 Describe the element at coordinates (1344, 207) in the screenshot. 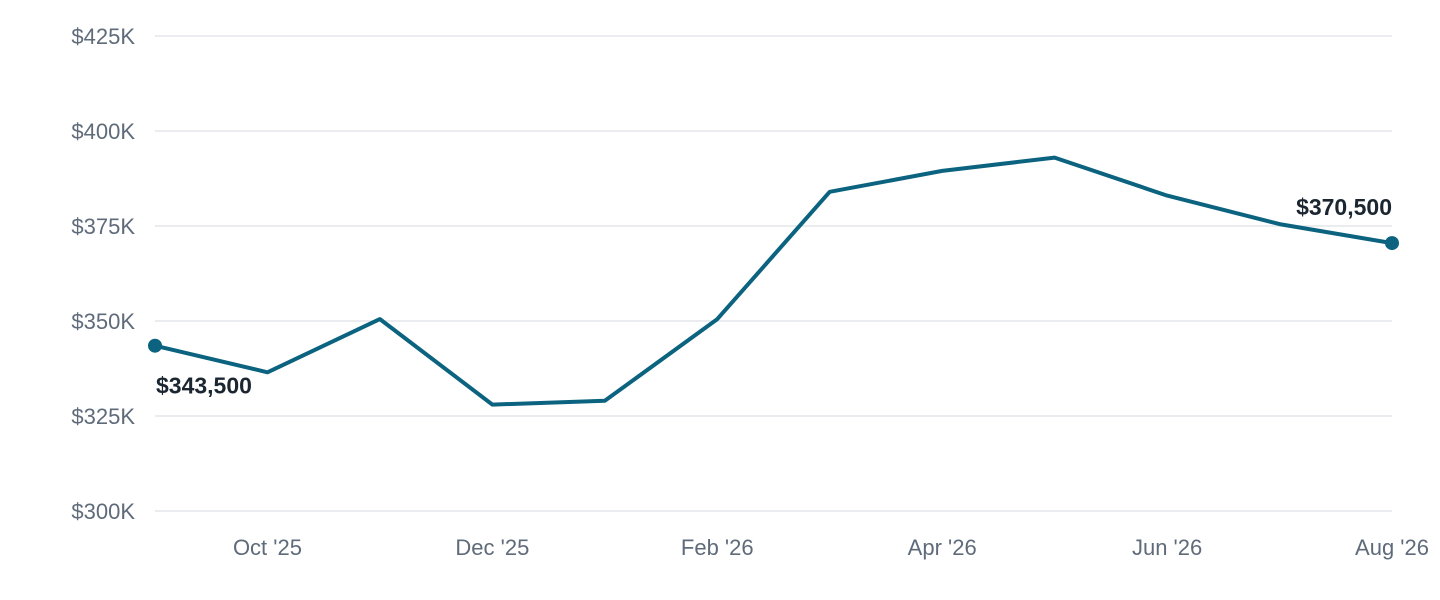

I see `data-label: $370,500` at that location.